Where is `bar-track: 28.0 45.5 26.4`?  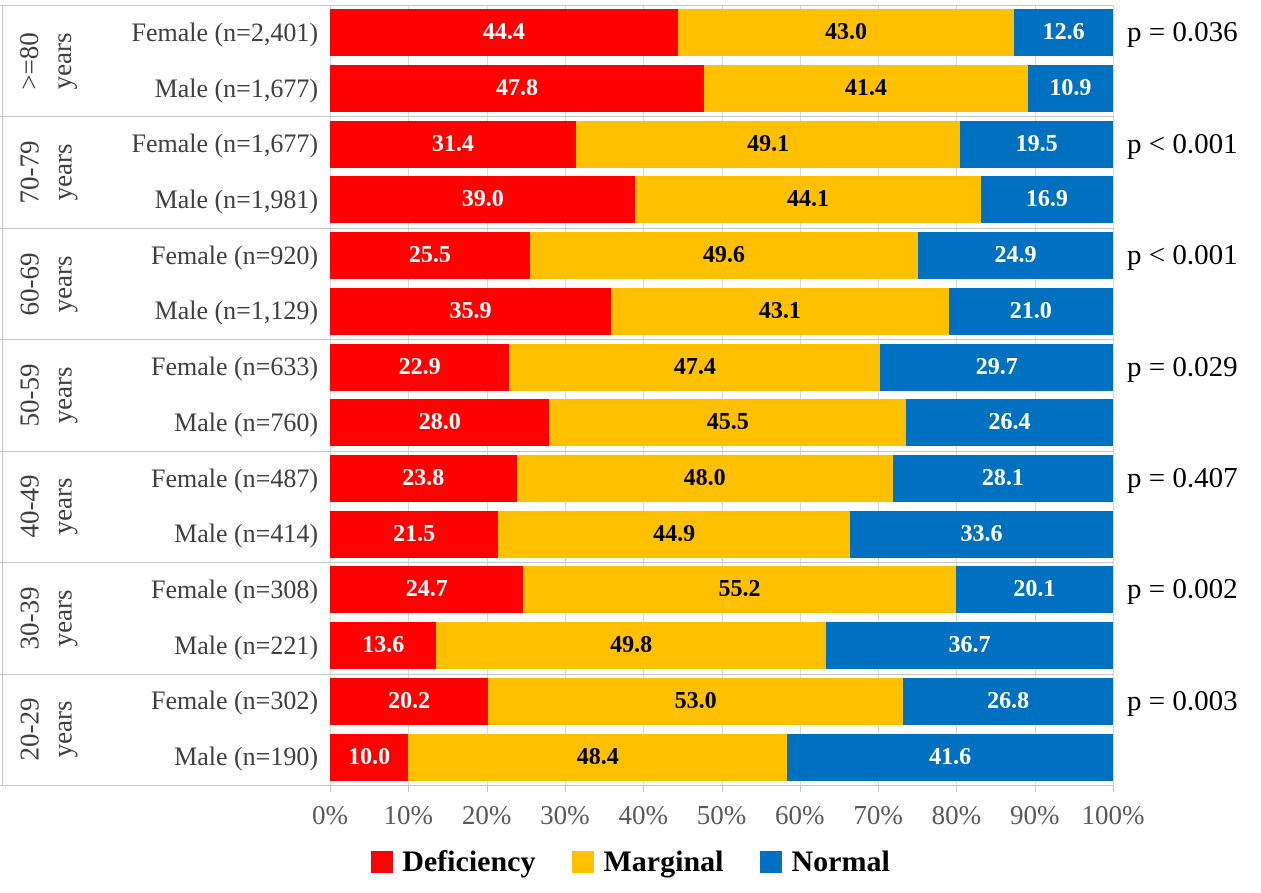 bar-track: 28.0 45.5 26.4 is located at coordinates (721, 423).